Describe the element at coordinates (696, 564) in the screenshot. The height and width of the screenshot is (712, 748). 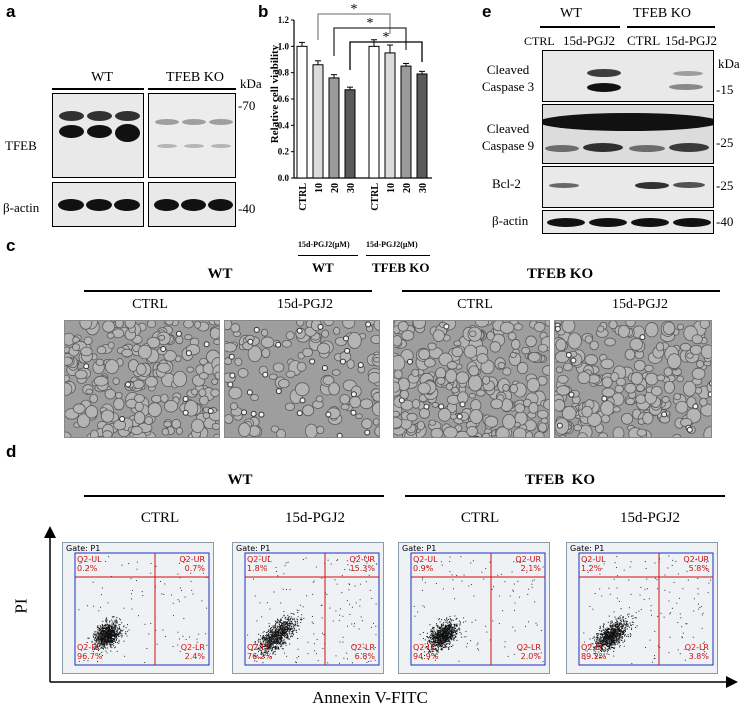
I see `quadrant-ur-label: Q2-UR 5.8%` at that location.